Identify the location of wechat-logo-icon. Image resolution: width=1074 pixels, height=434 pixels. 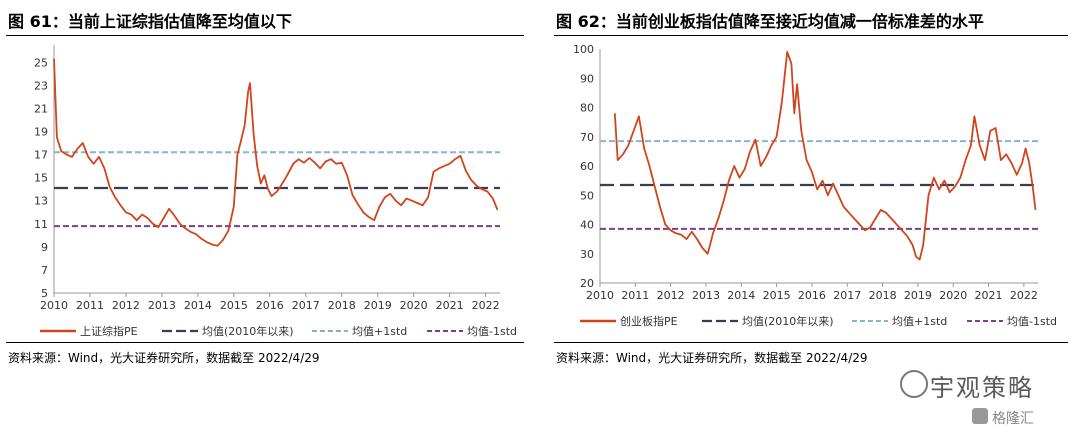
(914, 384).